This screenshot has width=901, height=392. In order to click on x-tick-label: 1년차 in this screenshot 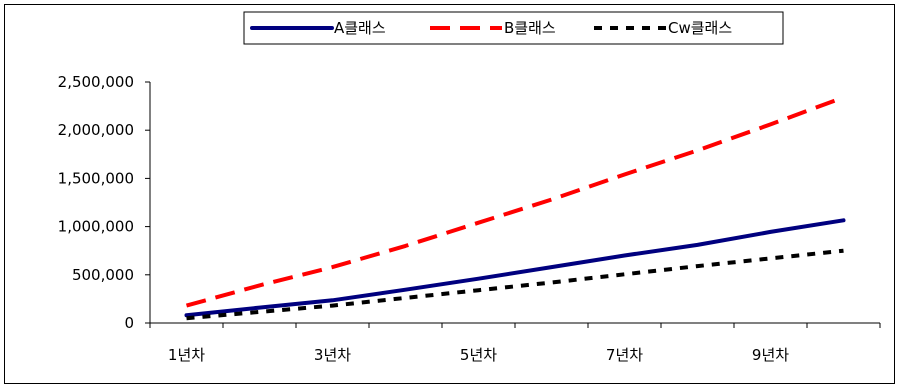, I will do `click(186, 355)`.